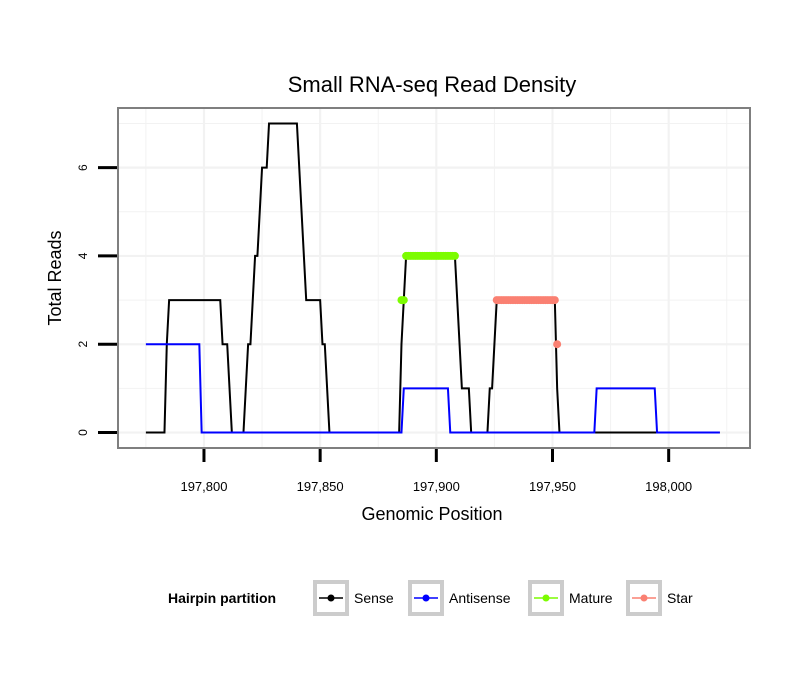 The width and height of the screenshot is (810, 690). I want to click on chart-title: Small RNA-seq Read Density, so click(432, 84).